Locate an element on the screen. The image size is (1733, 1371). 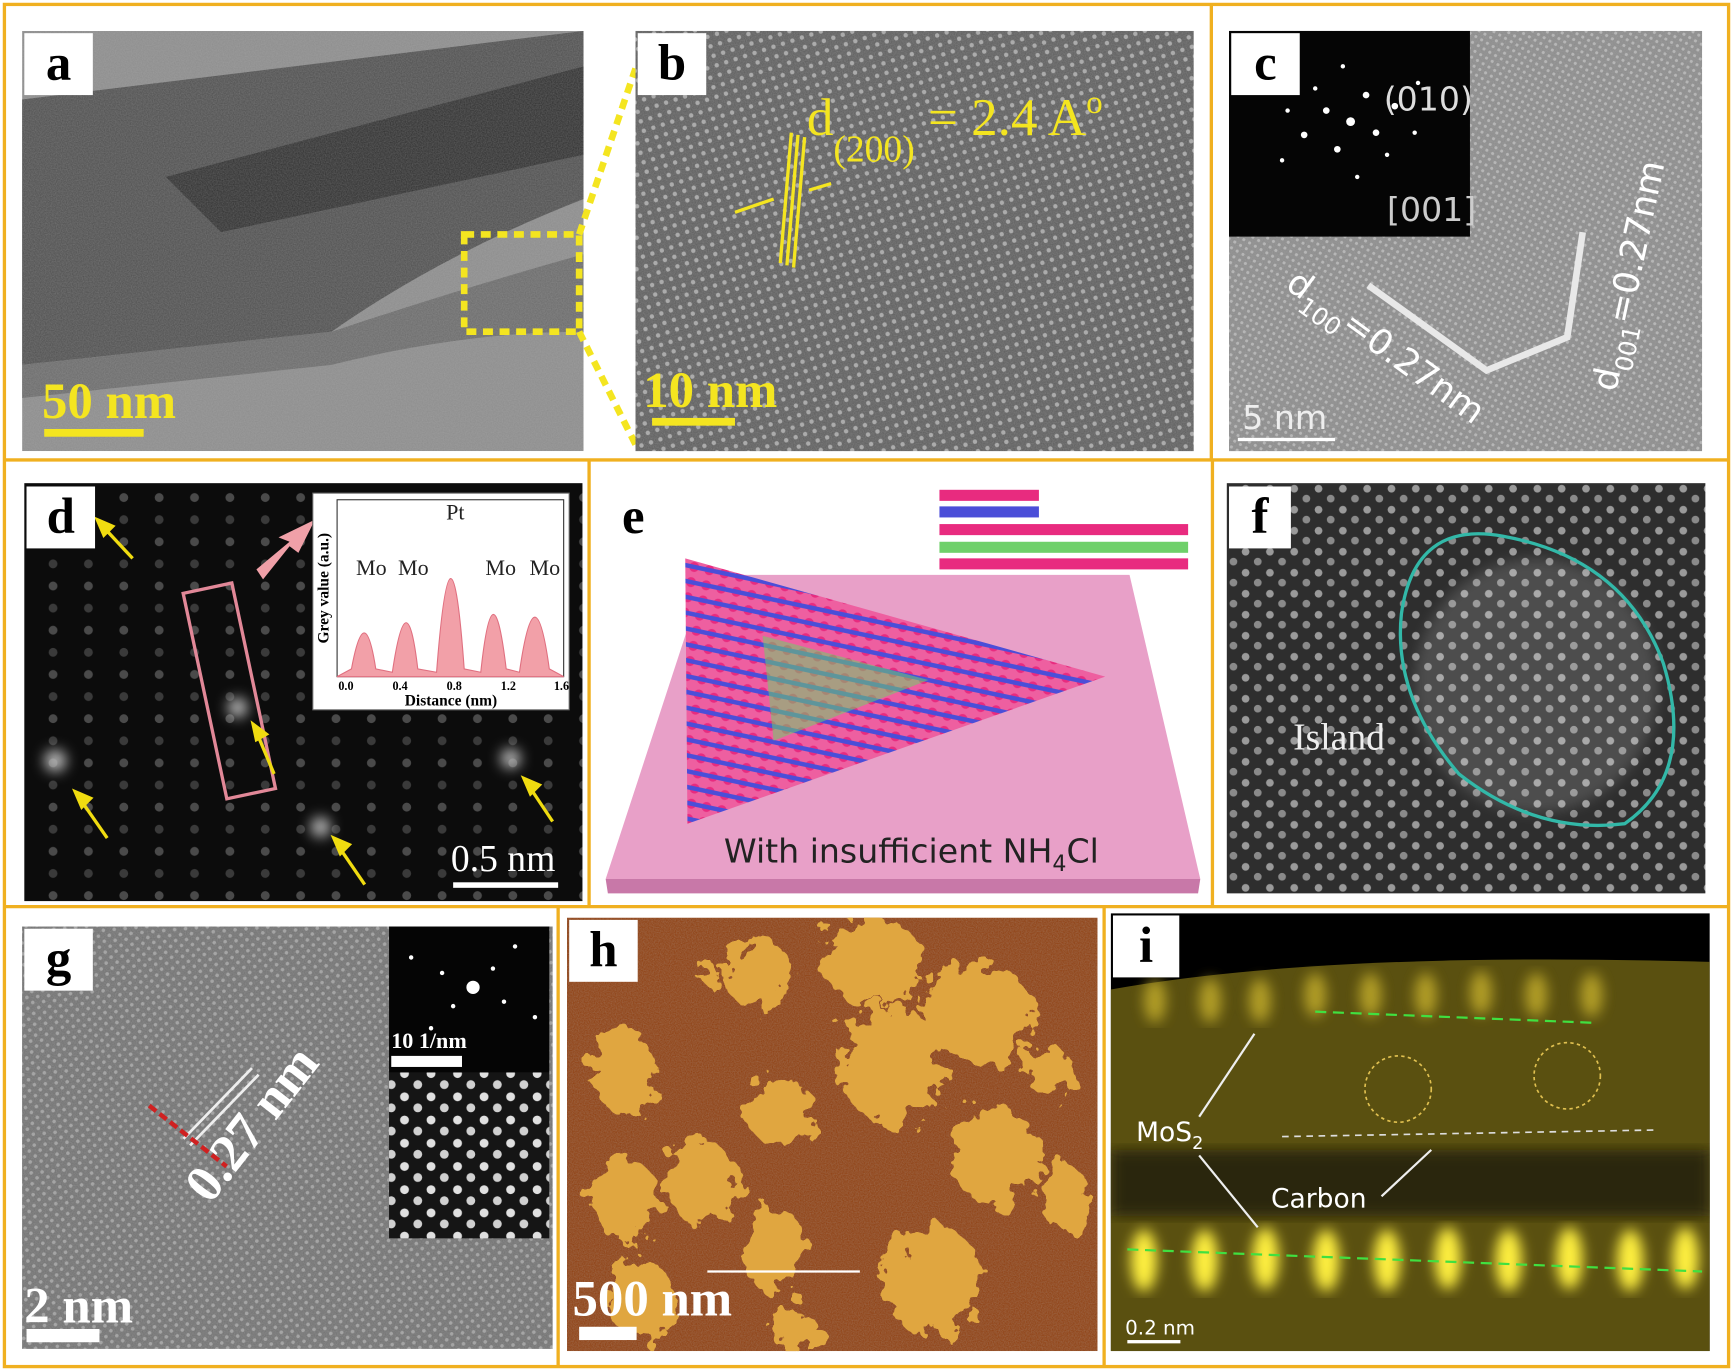
panel-label: d is located at coordinates (61, 516).